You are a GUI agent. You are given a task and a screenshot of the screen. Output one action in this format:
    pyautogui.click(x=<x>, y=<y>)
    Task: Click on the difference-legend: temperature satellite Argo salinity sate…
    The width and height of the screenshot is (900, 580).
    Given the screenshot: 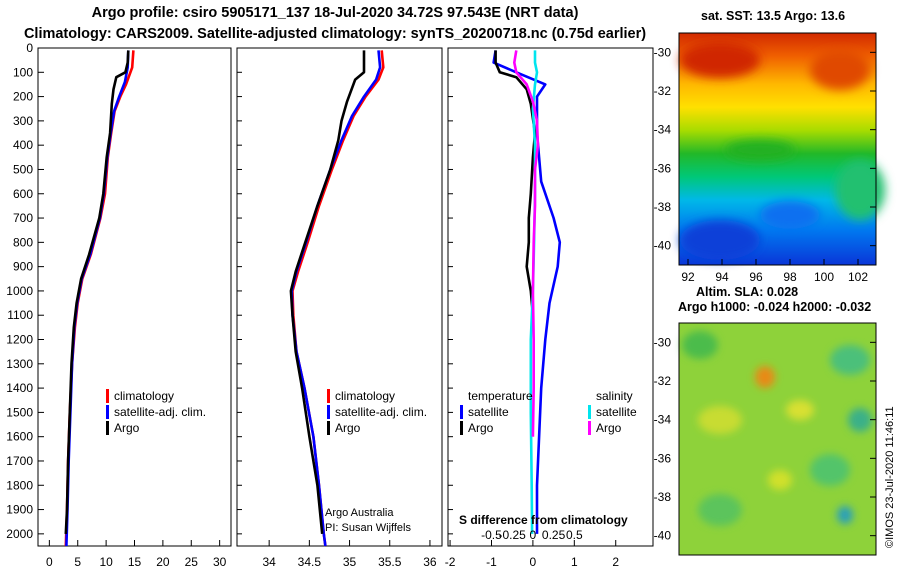 What is the action you would take?
    pyautogui.click(x=548, y=412)
    